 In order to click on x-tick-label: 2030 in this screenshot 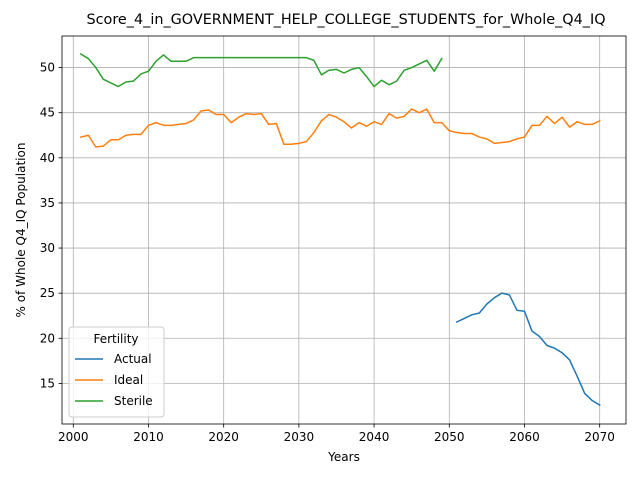, I will do `click(299, 437)`.